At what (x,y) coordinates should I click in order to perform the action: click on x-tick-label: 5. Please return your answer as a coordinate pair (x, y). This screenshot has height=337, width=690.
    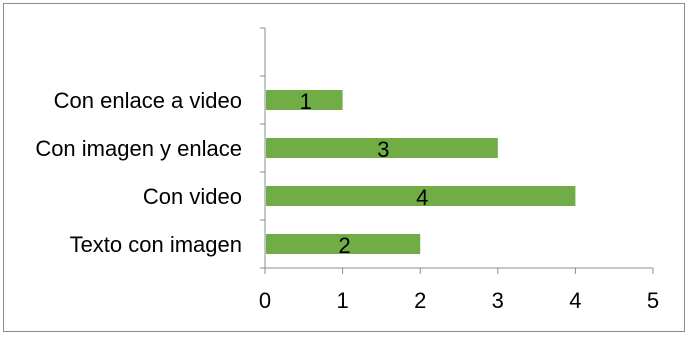
    Looking at the image, I should click on (653, 300).